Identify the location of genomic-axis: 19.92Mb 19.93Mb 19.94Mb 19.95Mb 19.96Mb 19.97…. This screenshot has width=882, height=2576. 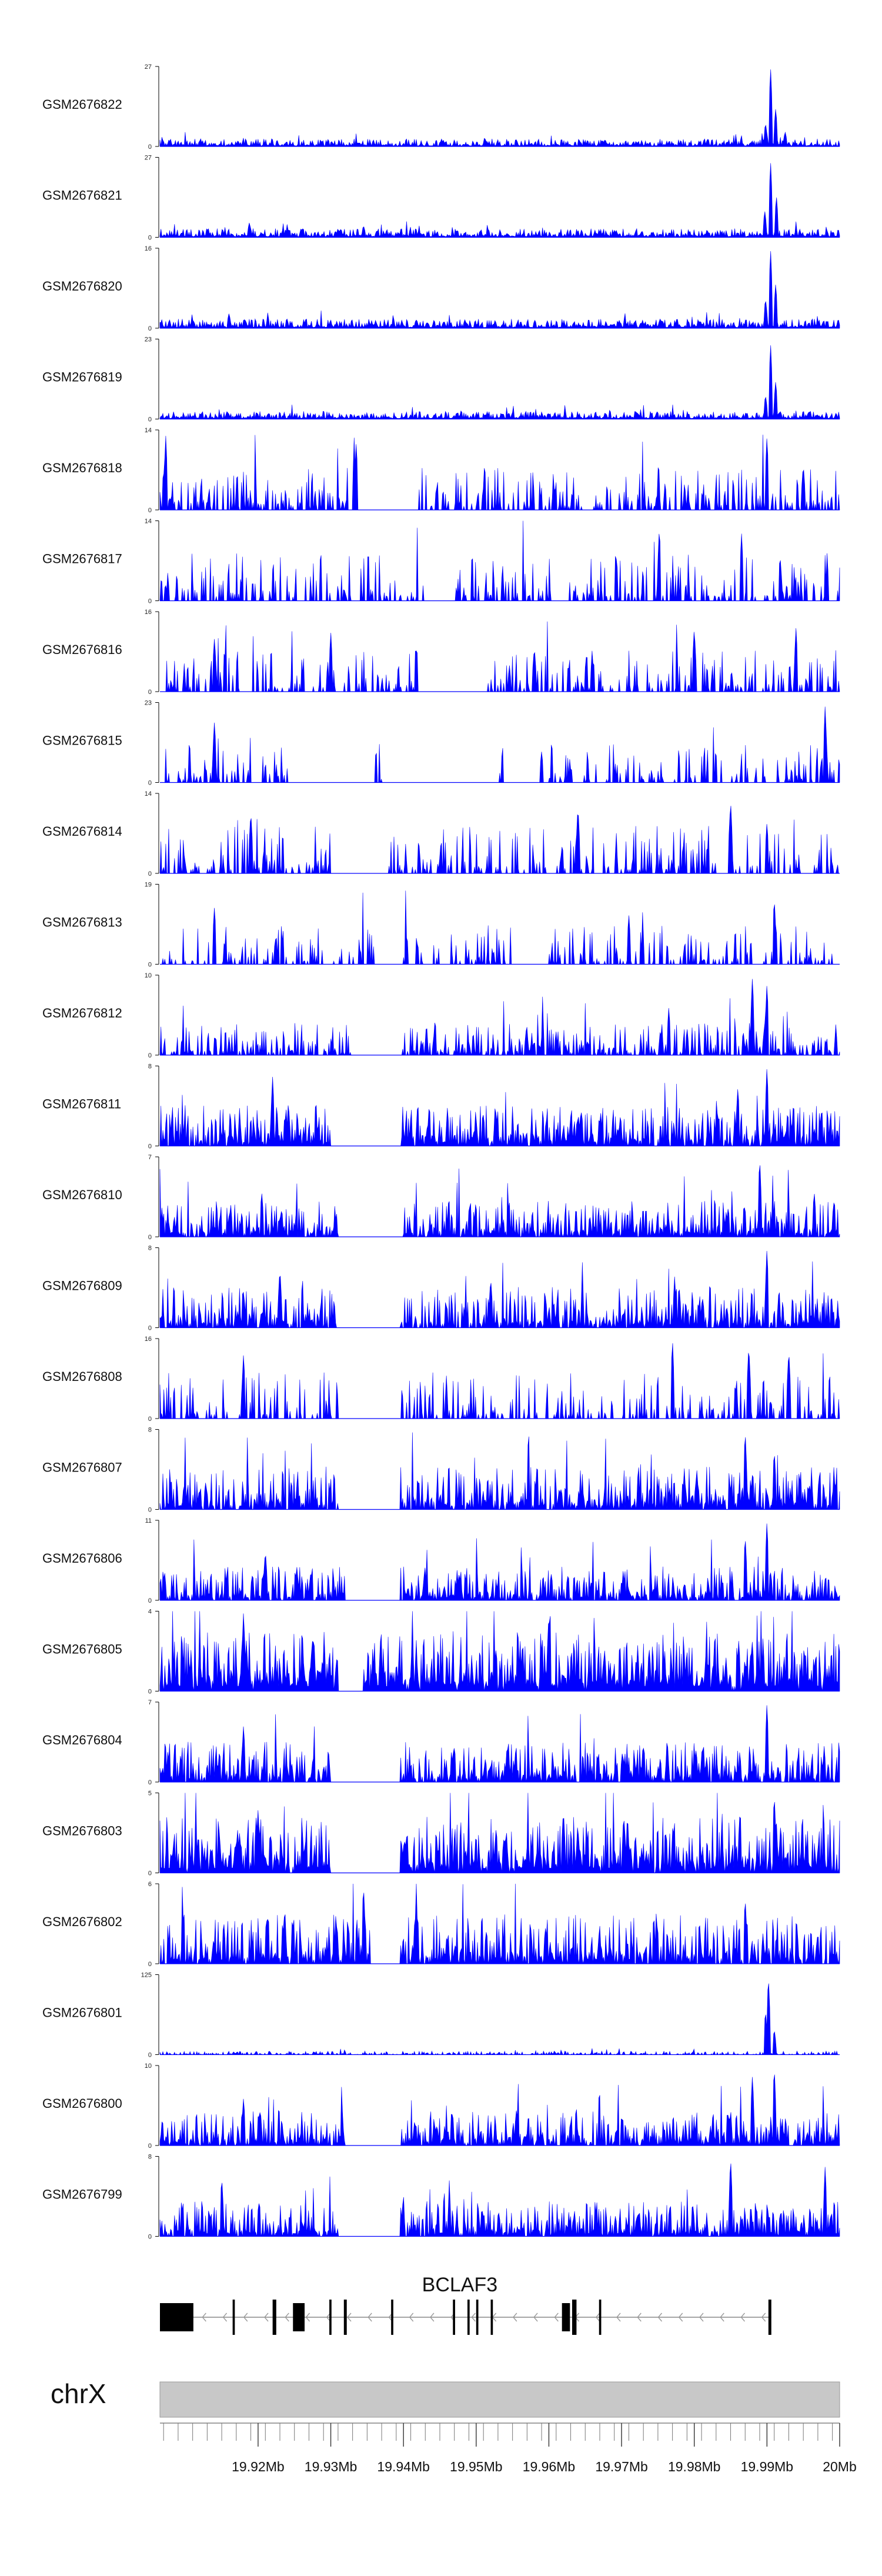
(508, 2448).